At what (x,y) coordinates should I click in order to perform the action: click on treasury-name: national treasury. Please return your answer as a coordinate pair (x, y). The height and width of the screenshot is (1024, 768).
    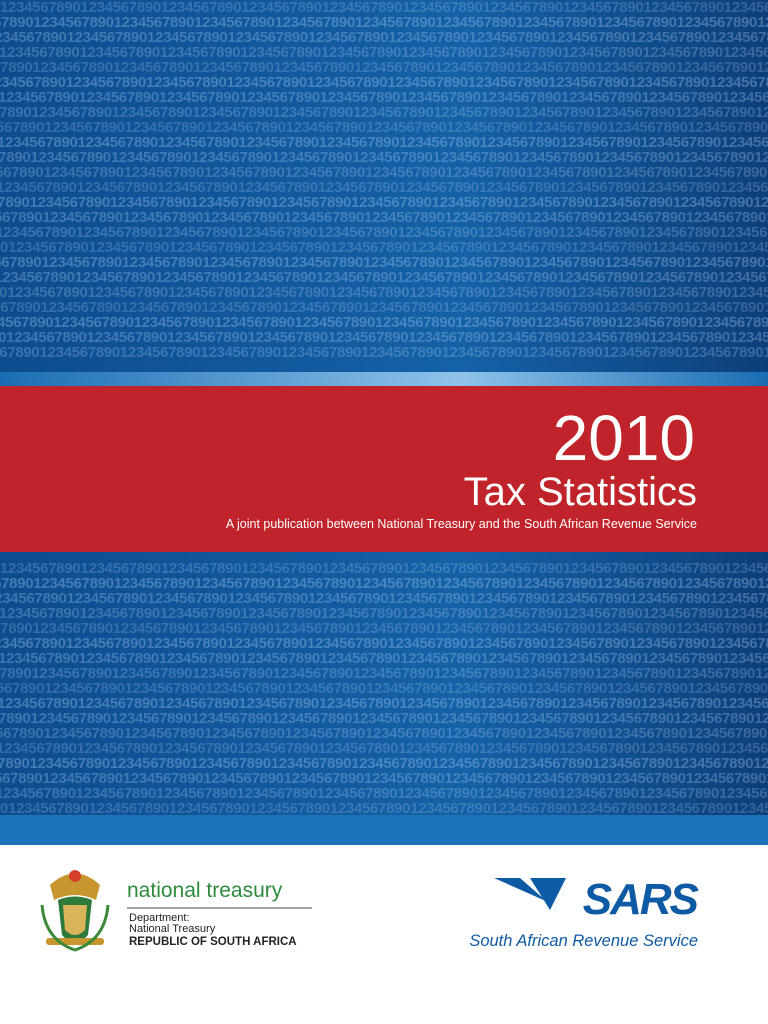
    Looking at the image, I should click on (205, 890).